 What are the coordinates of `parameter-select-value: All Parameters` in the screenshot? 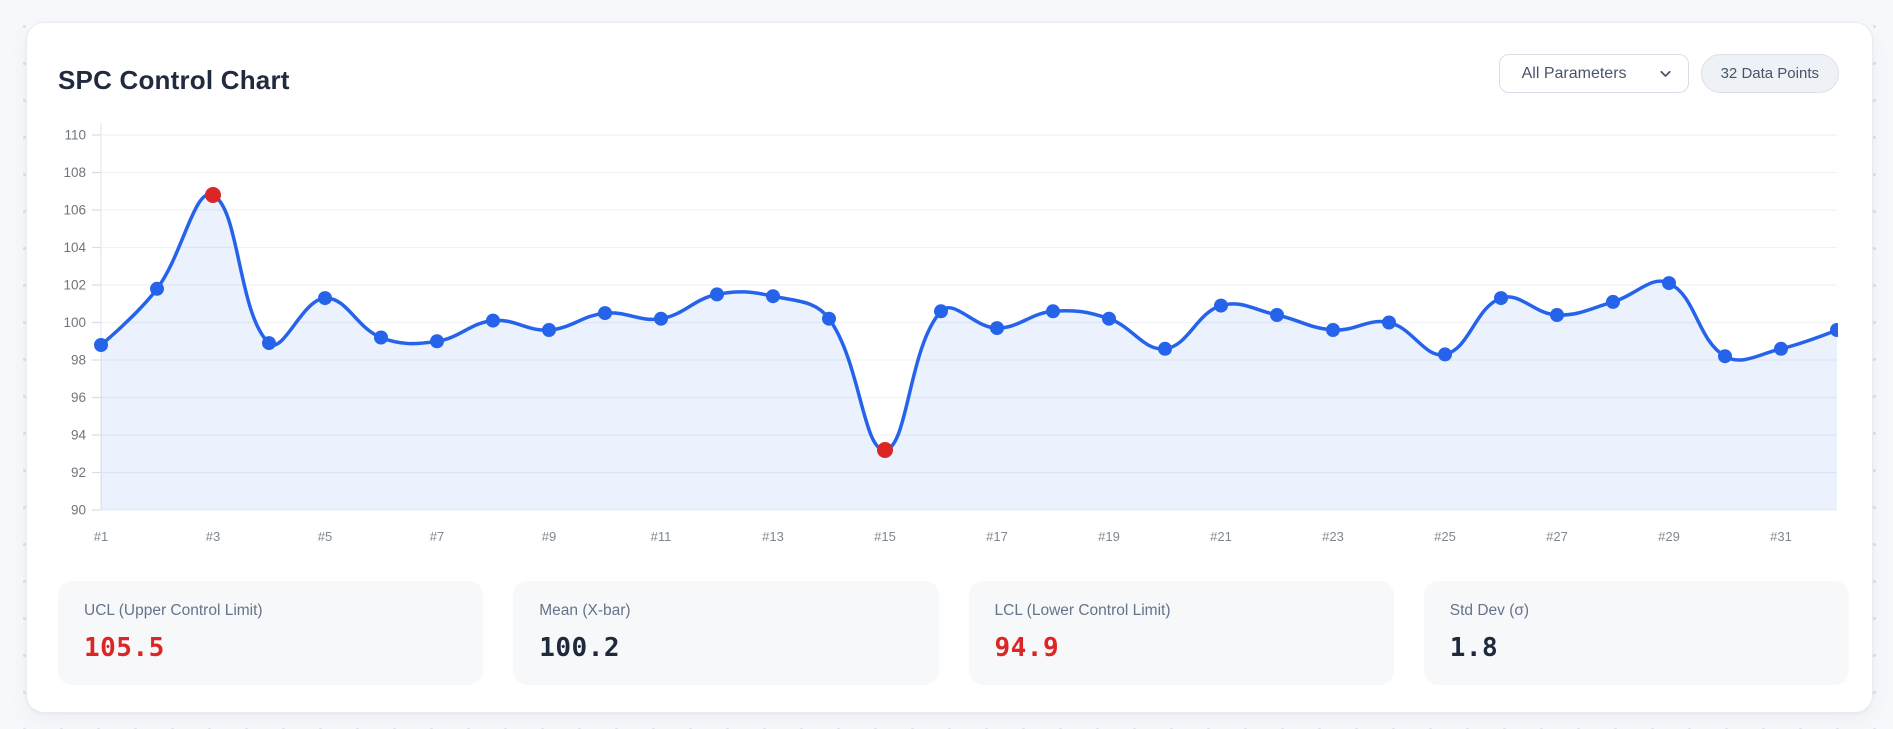 It's located at (1574, 73).